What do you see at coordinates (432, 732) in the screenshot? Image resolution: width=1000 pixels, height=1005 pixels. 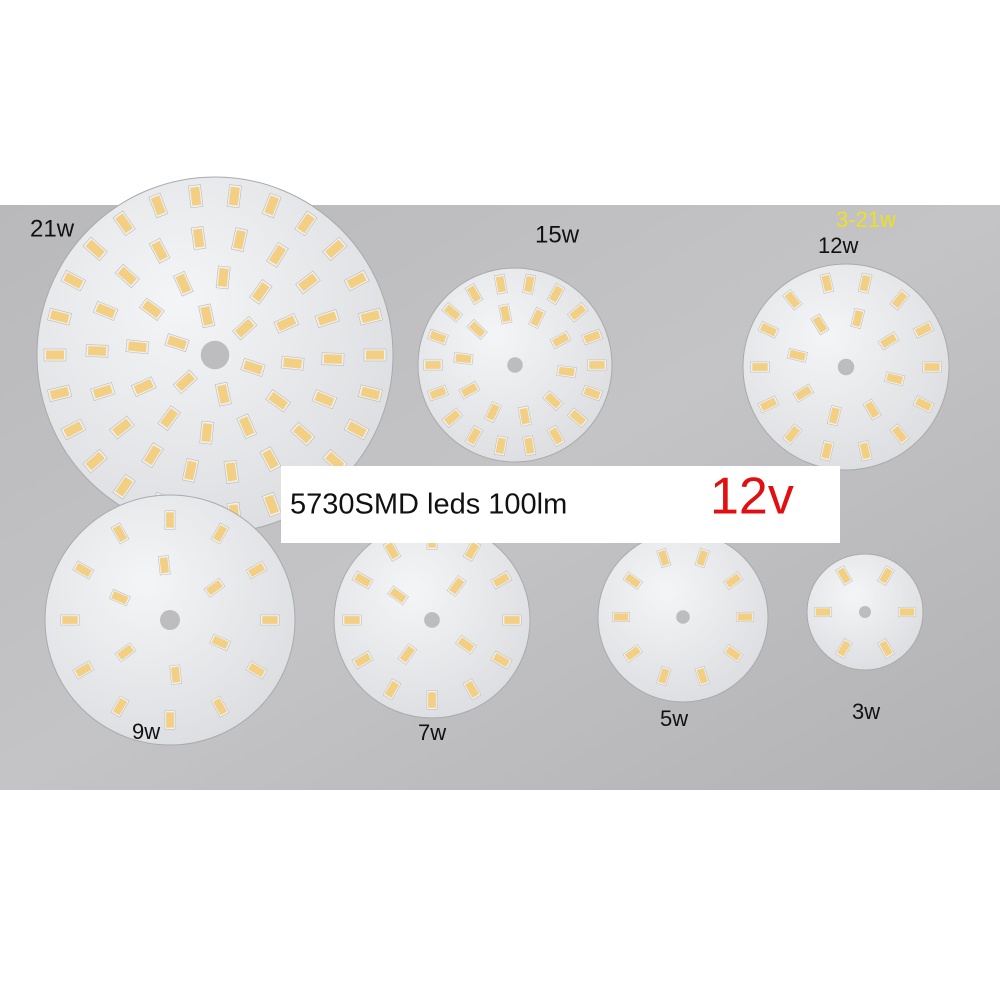 I see `wattage-label: 7w` at bounding box center [432, 732].